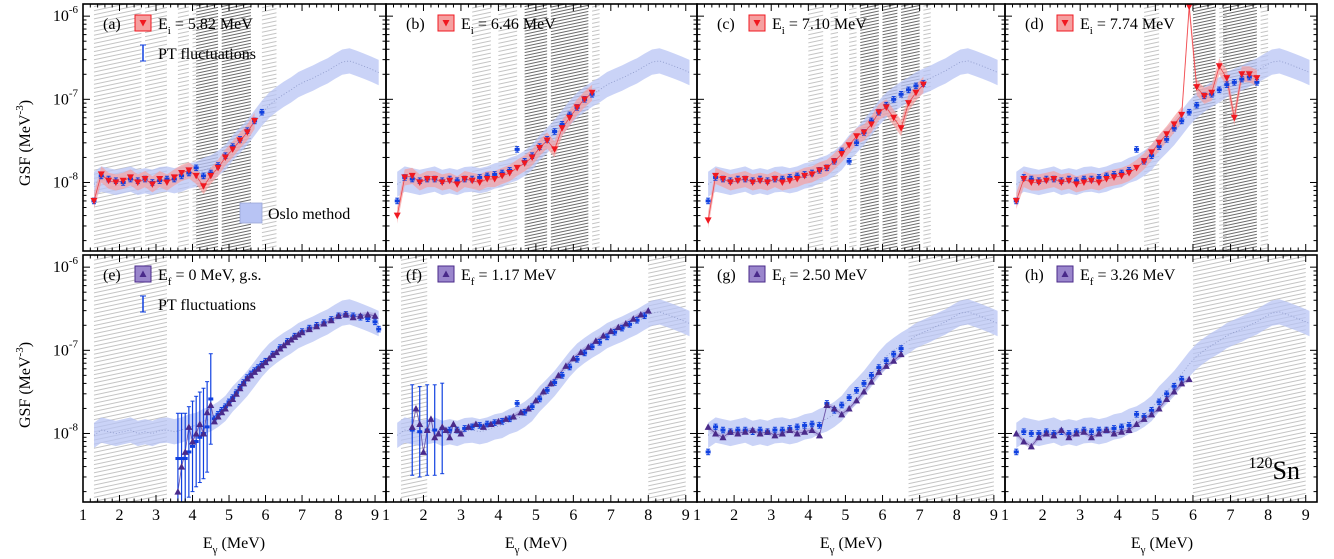  What do you see at coordinates (508, 26) in the screenshot?
I see `series-label: Ei = 6.46 MeV` at bounding box center [508, 26].